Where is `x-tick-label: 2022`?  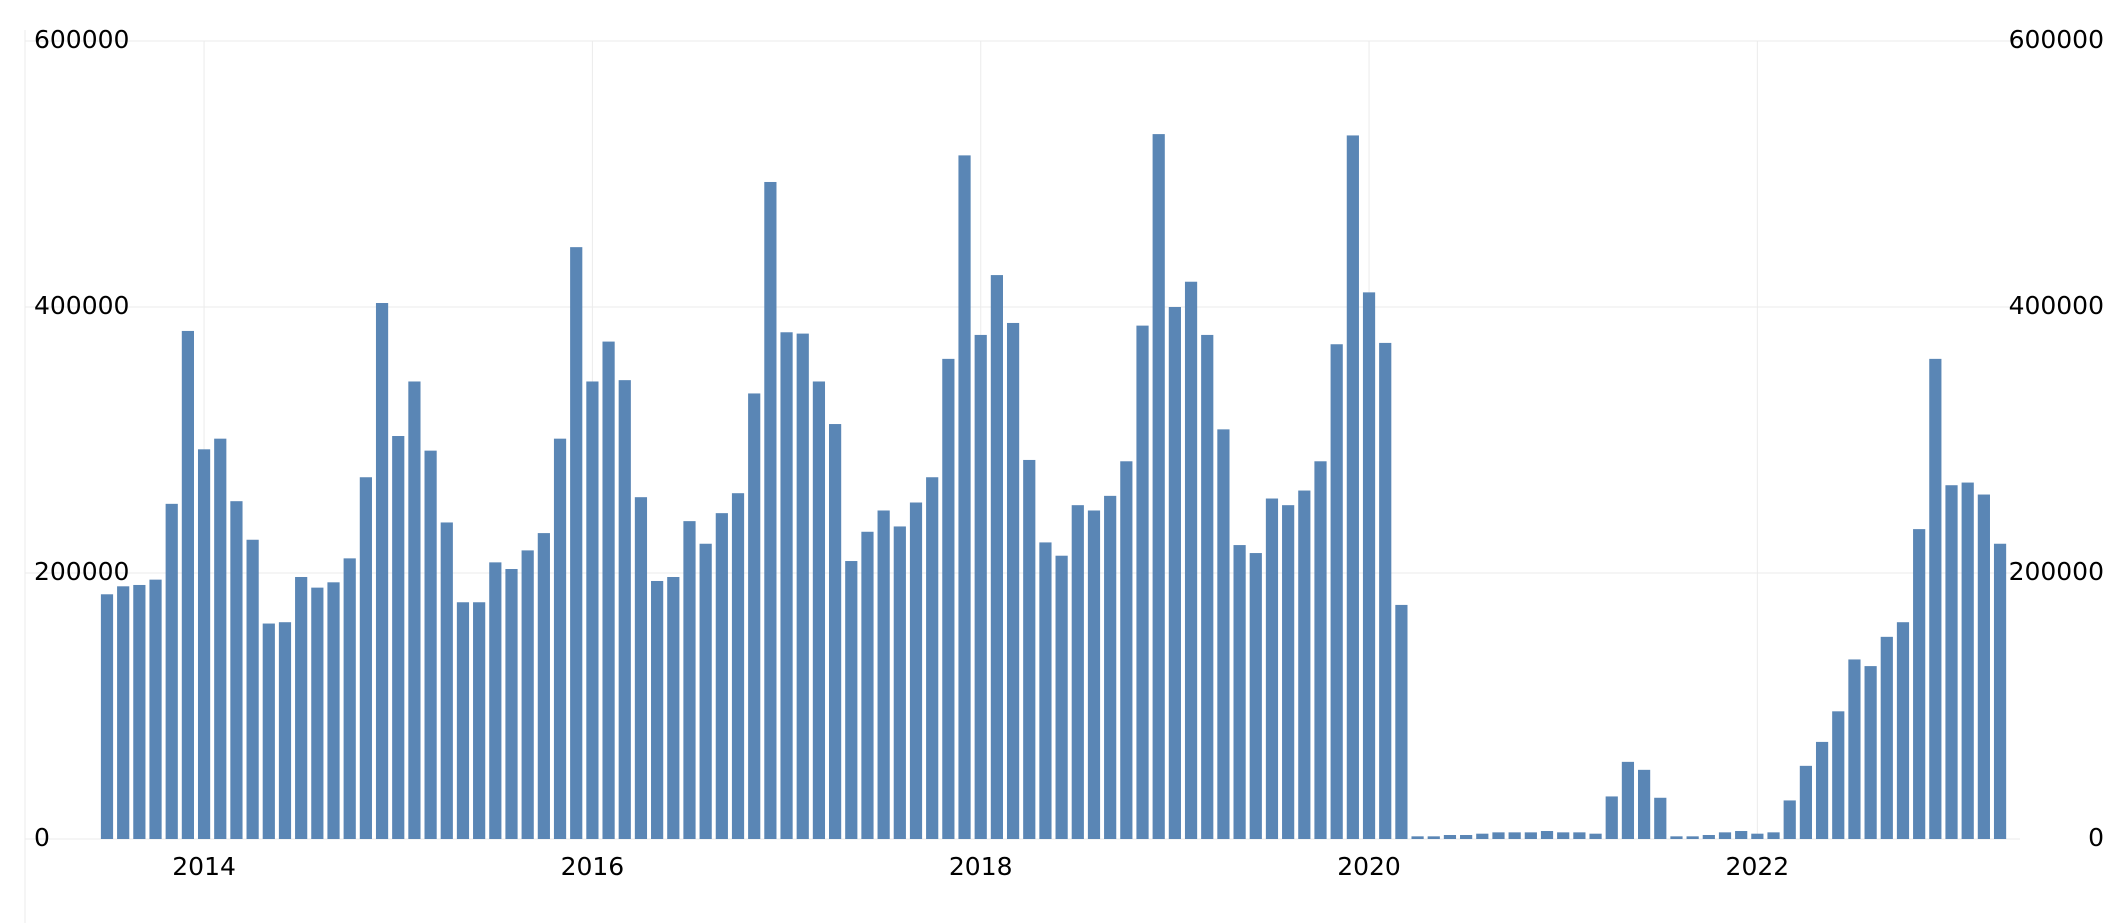 x-tick-label: 2022 is located at coordinates (1758, 866).